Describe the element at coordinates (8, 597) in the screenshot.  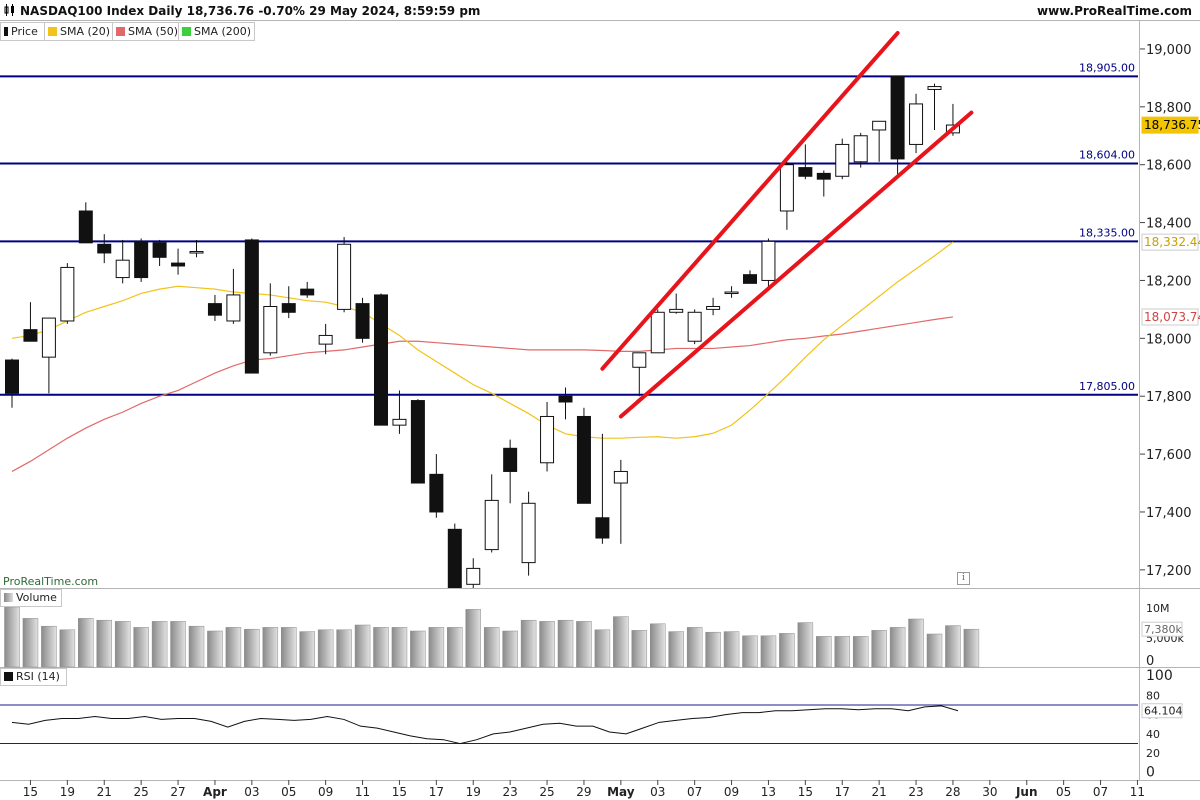
I see `volume-swatch-icon` at that location.